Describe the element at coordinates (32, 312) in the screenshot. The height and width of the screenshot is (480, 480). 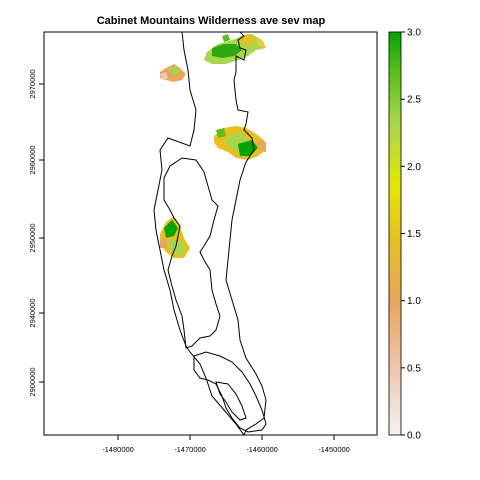
I see `y-tick-label: 2940000` at that location.